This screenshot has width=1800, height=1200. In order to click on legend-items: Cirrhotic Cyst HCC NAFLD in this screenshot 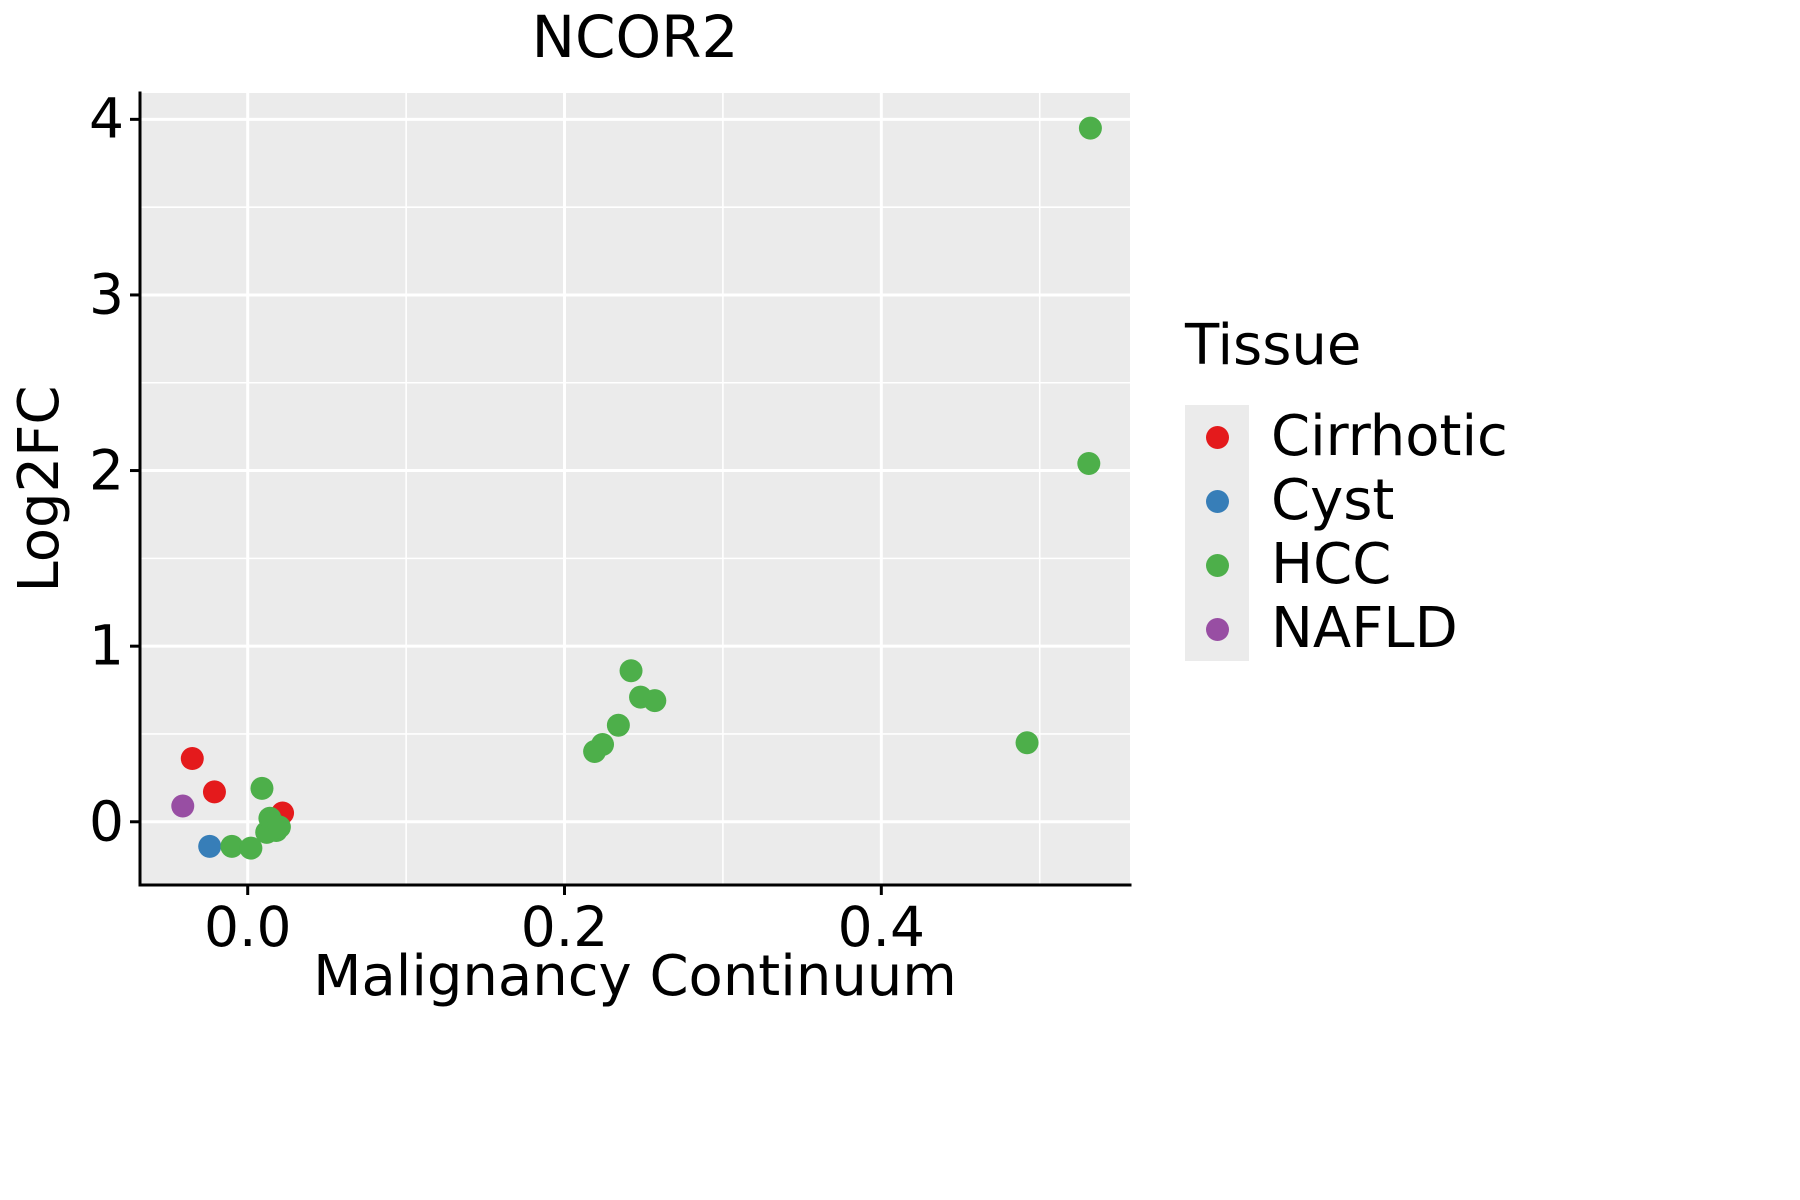, I will do `click(1346, 533)`.